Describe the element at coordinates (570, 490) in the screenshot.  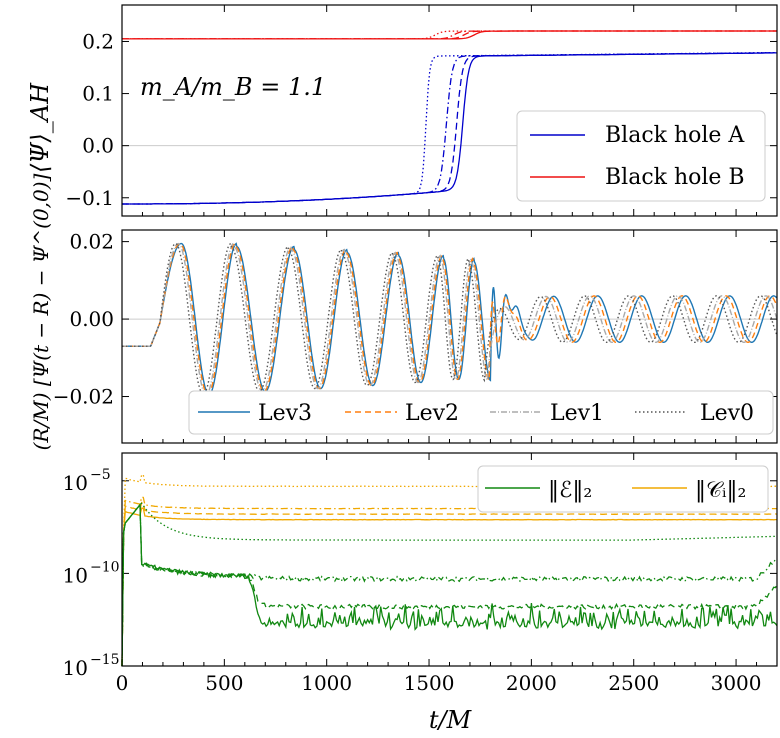
I see `legend-label-e: ‖ℰ‖₂` at that location.